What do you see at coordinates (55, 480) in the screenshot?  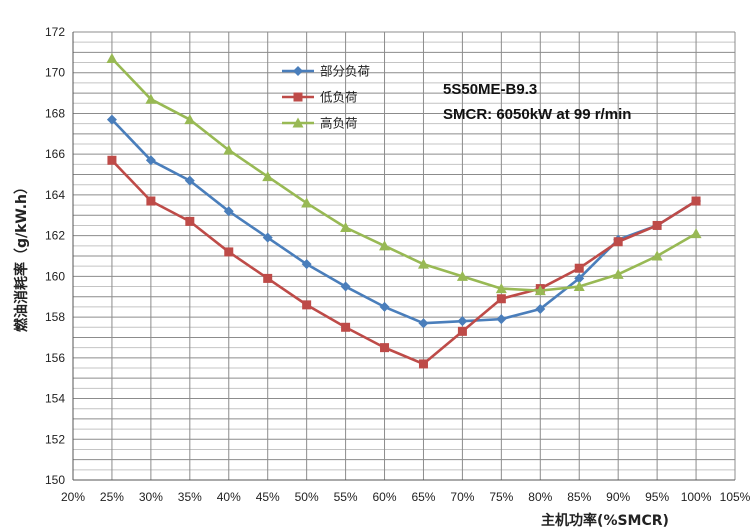 I see `y-tick-label: 150` at bounding box center [55, 480].